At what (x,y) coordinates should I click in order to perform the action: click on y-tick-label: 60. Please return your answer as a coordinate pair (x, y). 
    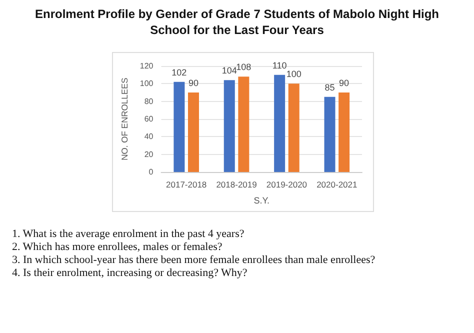
    Looking at the image, I should click on (149, 119).